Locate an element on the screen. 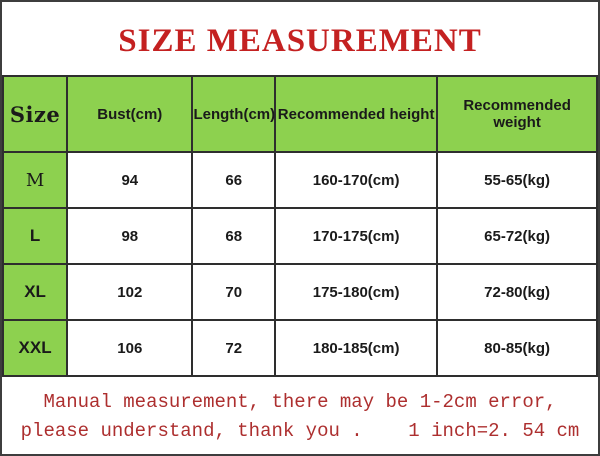 This screenshot has width=600, height=456. bust-value-l: 98 is located at coordinates (130, 236).